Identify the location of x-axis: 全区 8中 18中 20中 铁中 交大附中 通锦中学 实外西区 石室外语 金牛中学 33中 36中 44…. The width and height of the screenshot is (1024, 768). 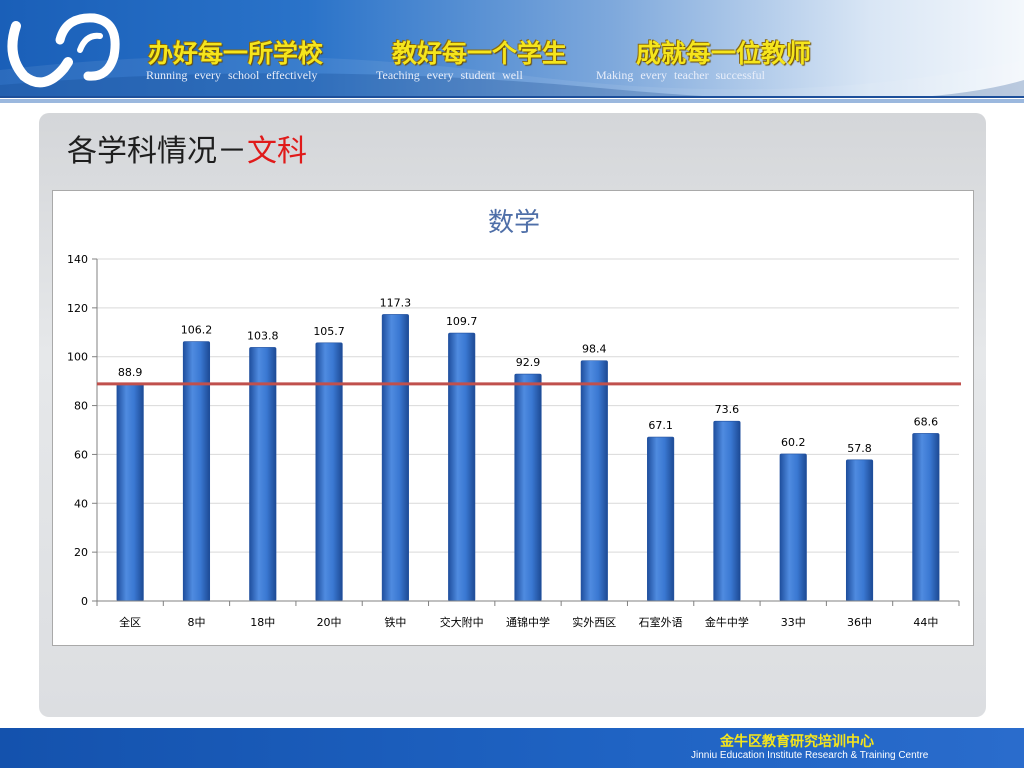
(528, 614).